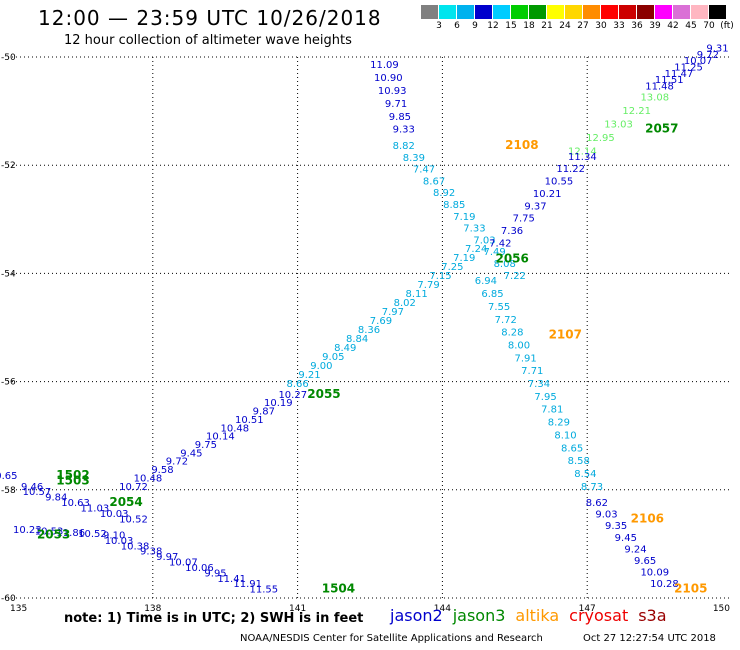  I want to click on wave-height-label: 10.48, so click(235, 428).